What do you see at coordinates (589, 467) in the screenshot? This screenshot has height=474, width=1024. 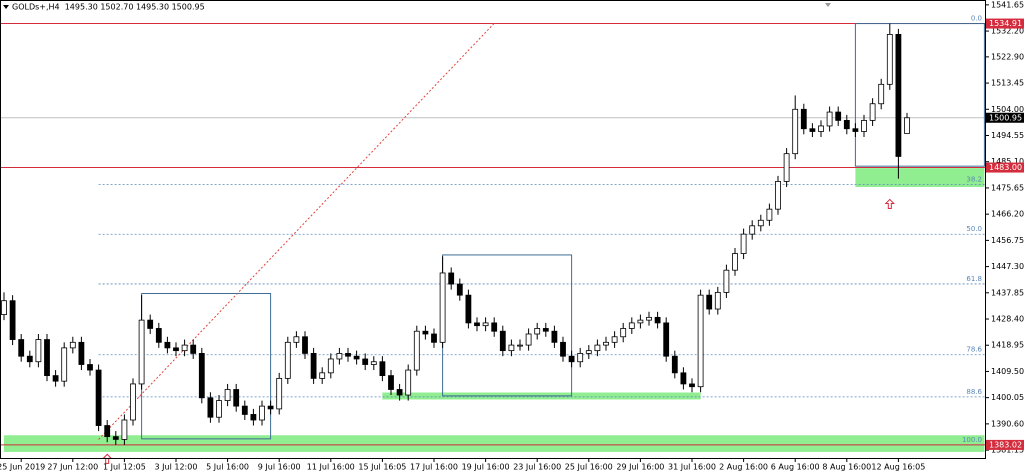 I see `x-tick-label: 25 Jul 16:00` at bounding box center [589, 467].